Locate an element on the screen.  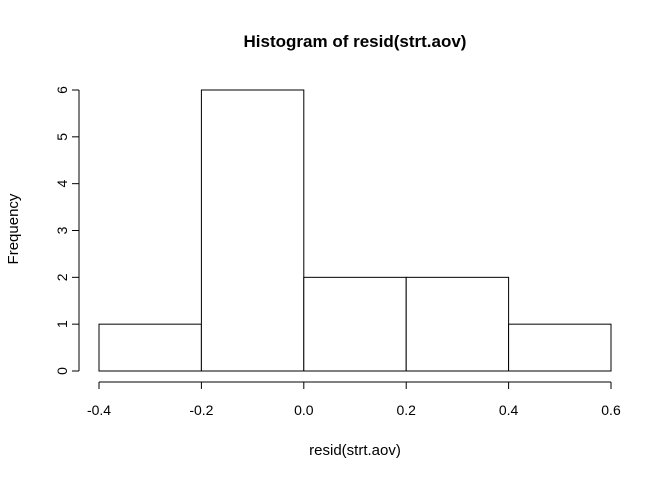
y-tick-label: 3 is located at coordinates (62, 230).